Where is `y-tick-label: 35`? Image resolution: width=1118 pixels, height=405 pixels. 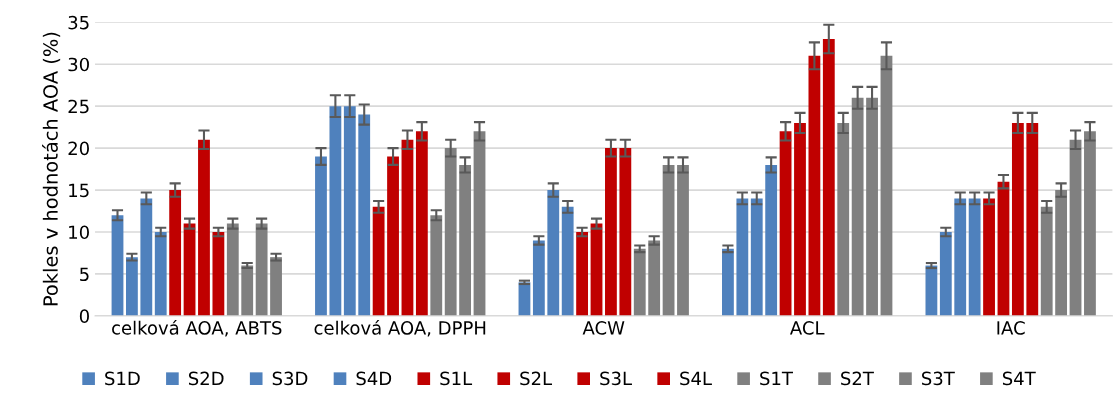 y-tick-label: 35 is located at coordinates (78, 22).